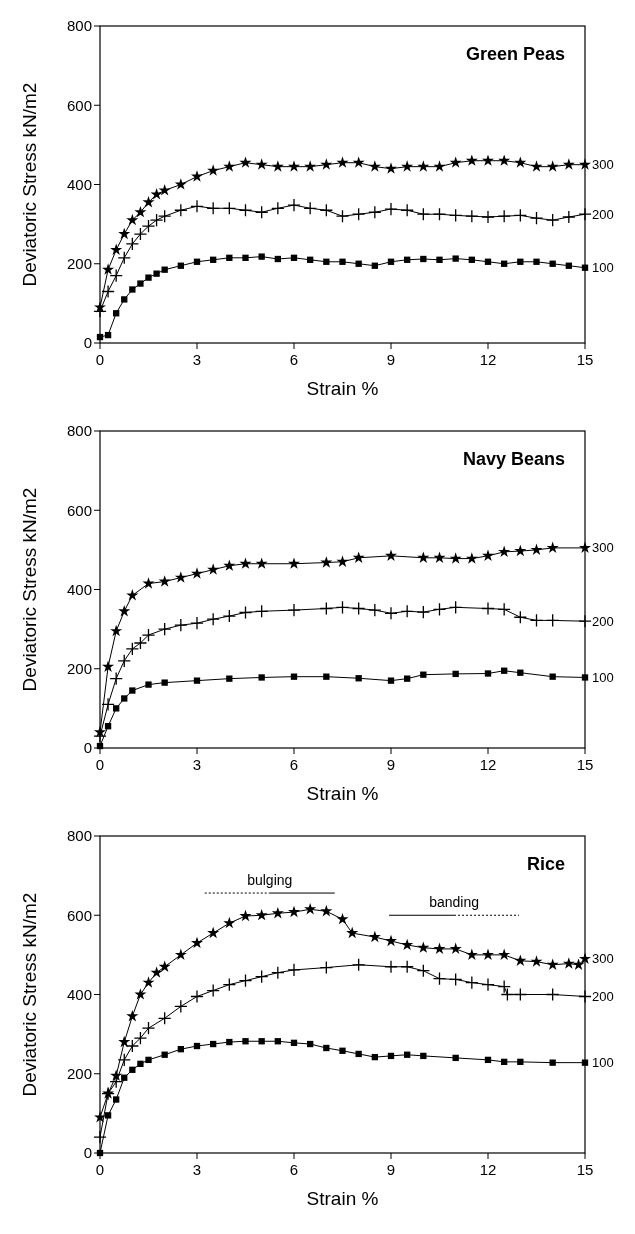 Image resolution: width=635 pixels, height=1234 pixels. What do you see at coordinates (79, 184) in the screenshot?
I see `y-tick-label: 400` at bounding box center [79, 184].